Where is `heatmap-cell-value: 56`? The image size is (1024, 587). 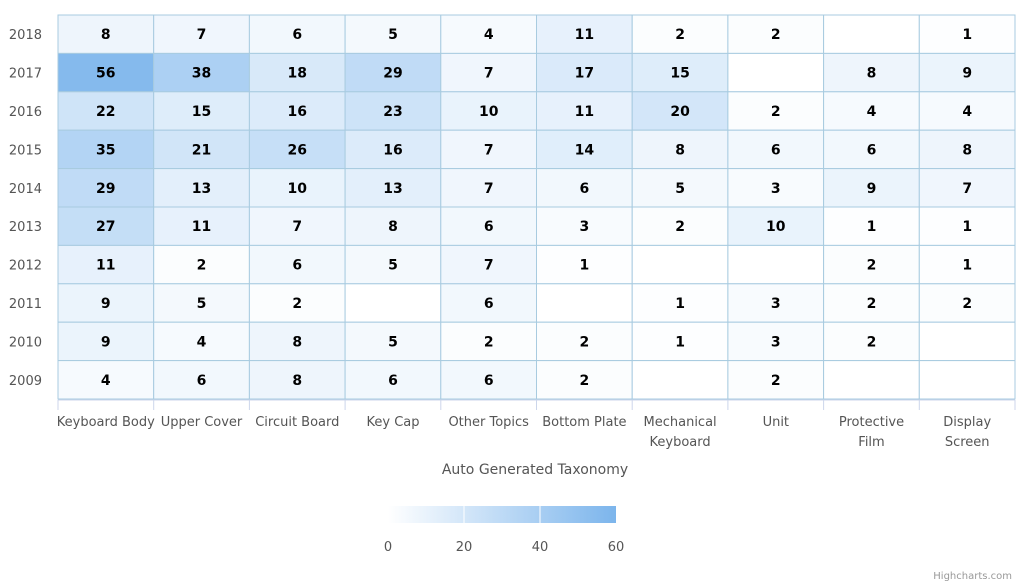
heatmap-cell-value: 56 is located at coordinates (105, 74).